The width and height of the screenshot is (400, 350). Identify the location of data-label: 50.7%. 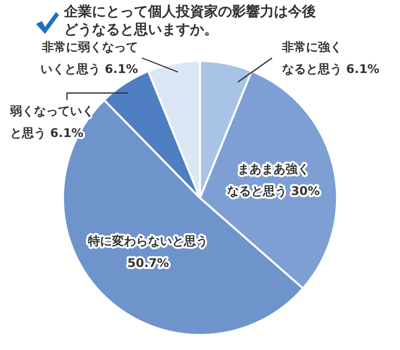
(148, 263).